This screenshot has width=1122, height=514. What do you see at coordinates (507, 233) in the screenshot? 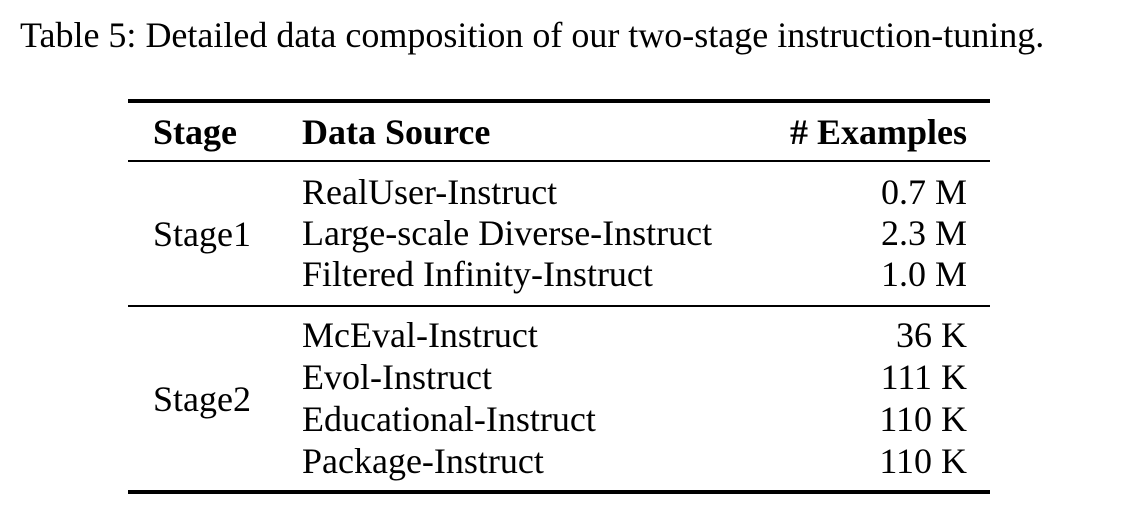
I see `table-row-source: Large-scale Diverse-Instruct` at bounding box center [507, 233].